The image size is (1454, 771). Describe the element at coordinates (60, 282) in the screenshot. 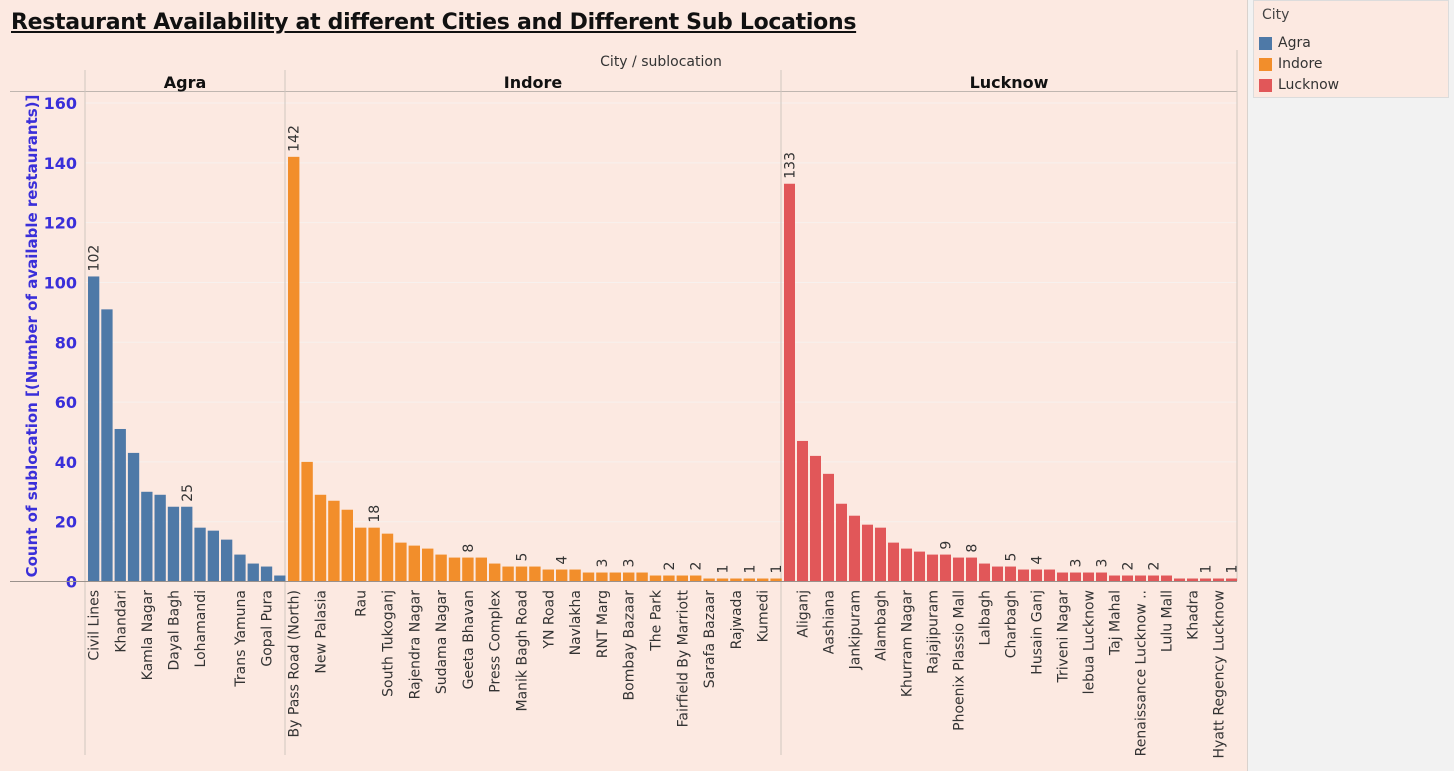

I see `y-tick-label: 100` at that location.